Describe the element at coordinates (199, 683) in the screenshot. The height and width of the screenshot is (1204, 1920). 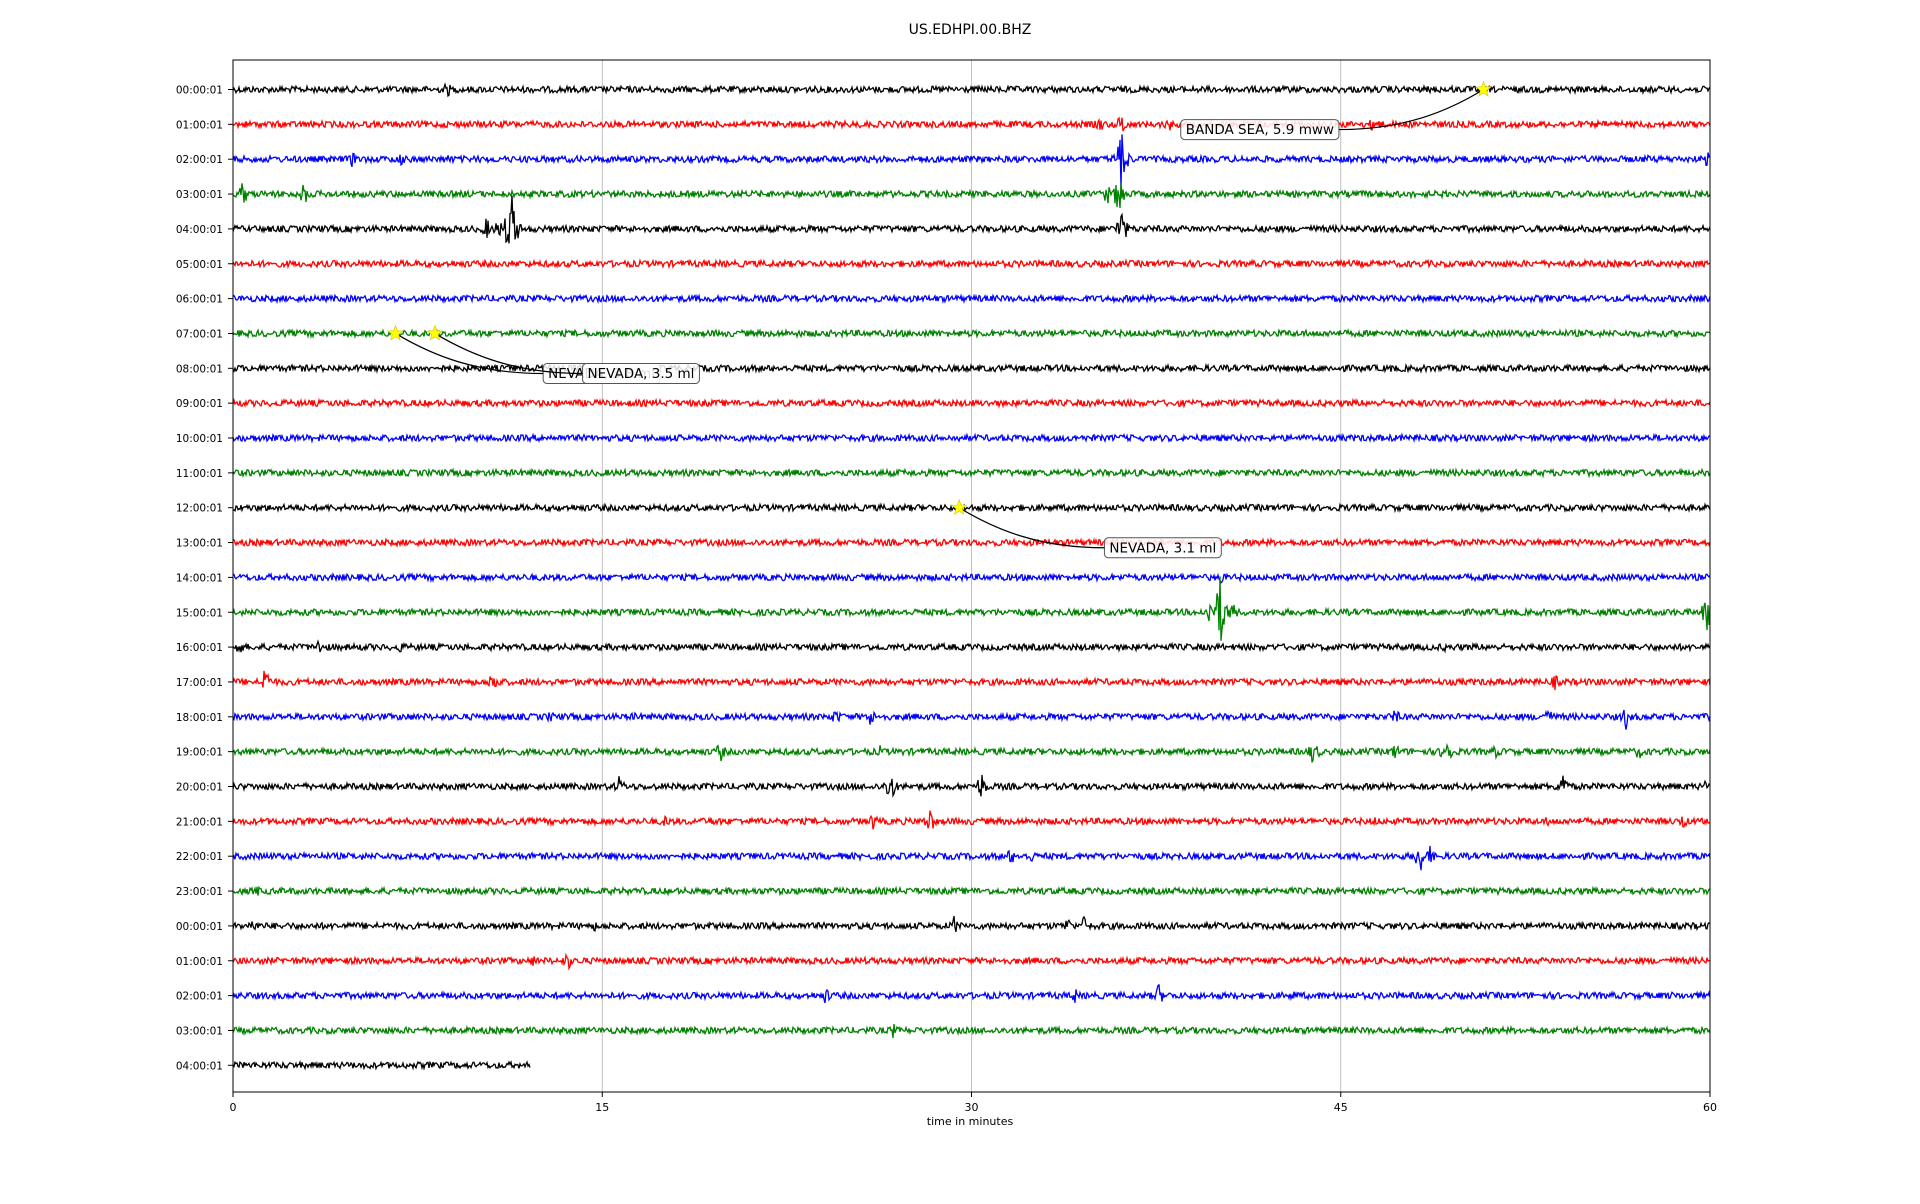
I see `row-time-label: 17:00:01` at that location.